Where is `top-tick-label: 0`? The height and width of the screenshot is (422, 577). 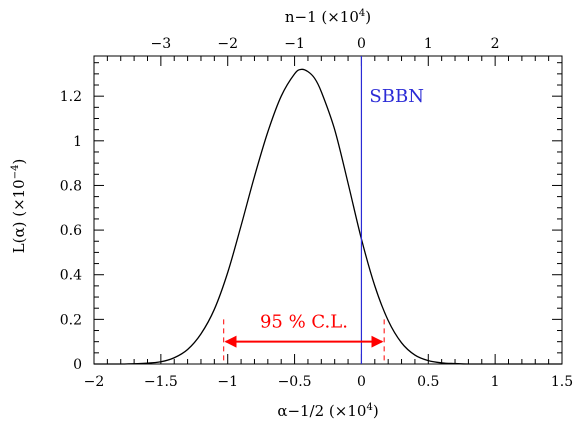
top-tick-label: 0 is located at coordinates (361, 44).